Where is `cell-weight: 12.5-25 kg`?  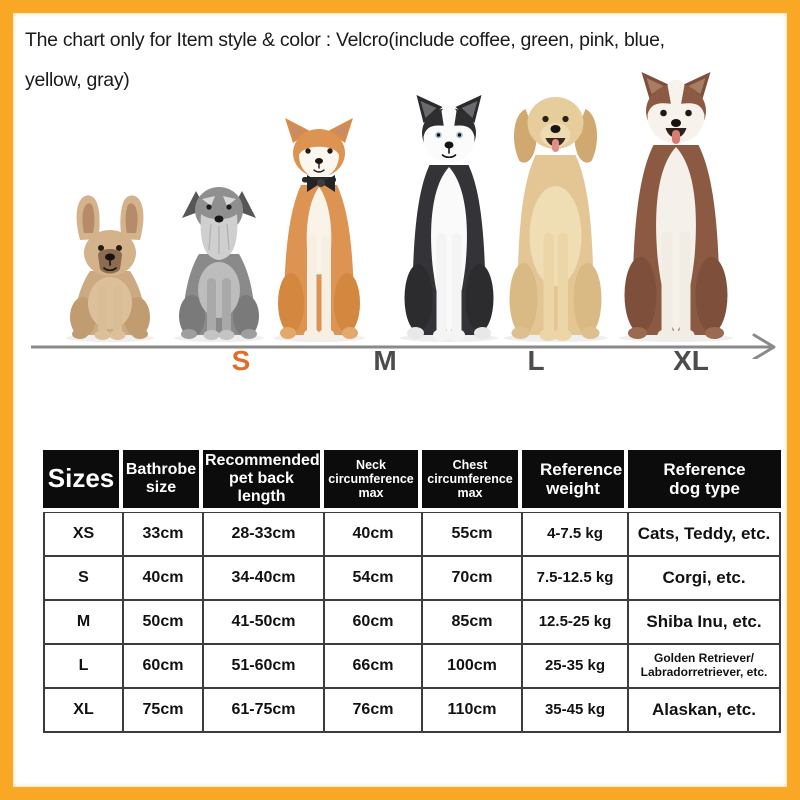
cell-weight: 12.5-25 kg is located at coordinates (575, 622).